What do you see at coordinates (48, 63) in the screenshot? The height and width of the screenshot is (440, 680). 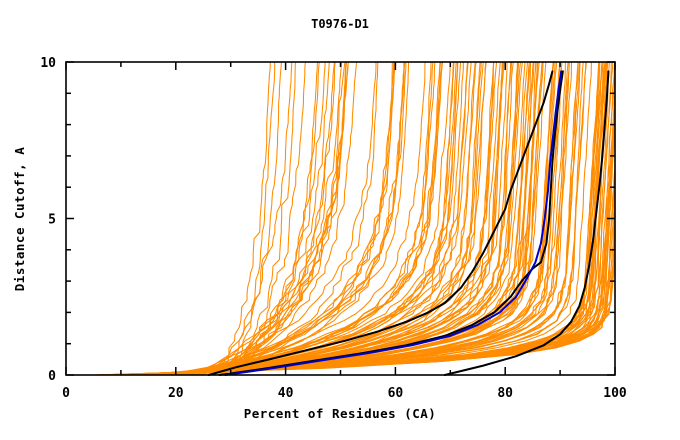 I see `y-tick-label: 10` at bounding box center [48, 63].